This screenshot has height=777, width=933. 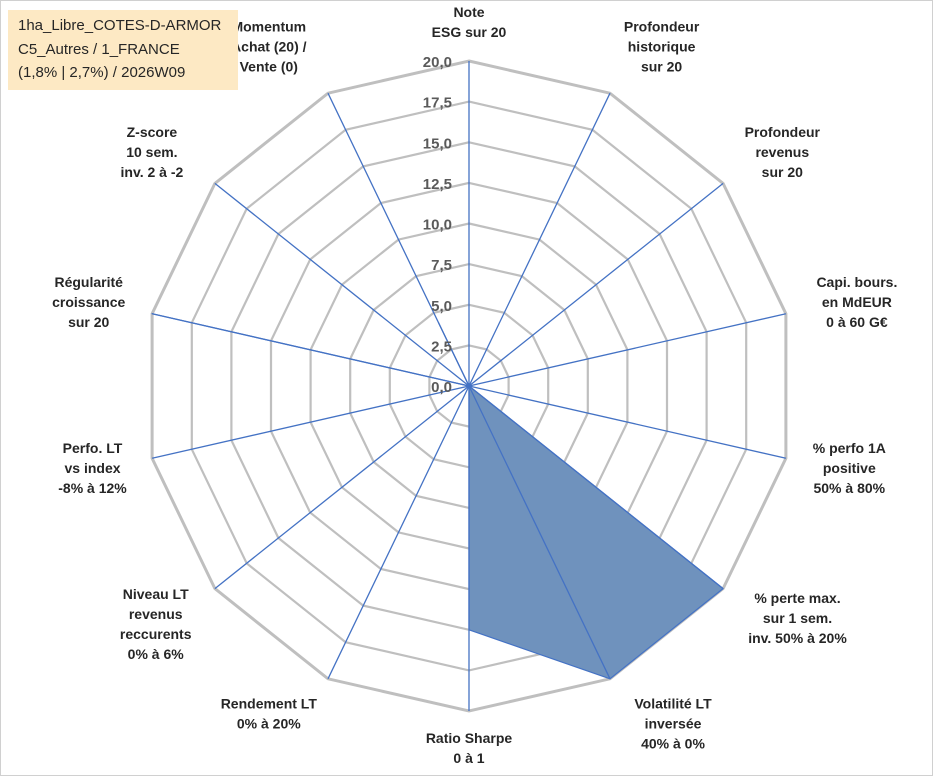 I want to click on axis-label-11: Régularité croissance sur 20, so click(x=88, y=302).